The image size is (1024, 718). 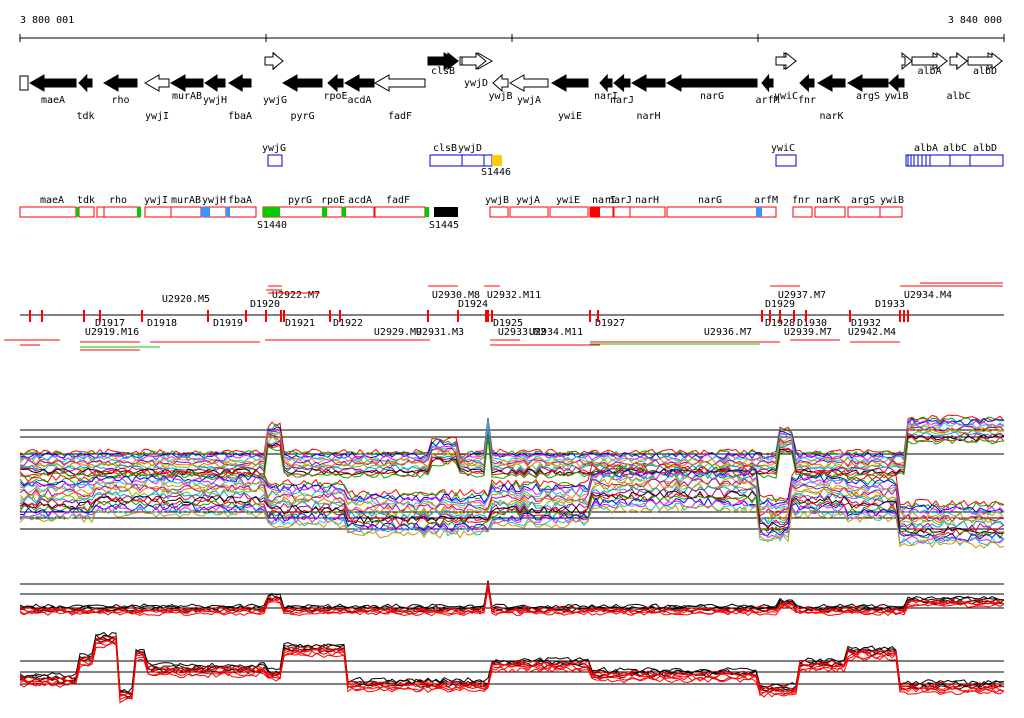 What do you see at coordinates (633, 160) in the screenshot?
I see `blue-feature-track: ywjG clsB ywjD ywiC albA albC albD S1446` at bounding box center [633, 160].